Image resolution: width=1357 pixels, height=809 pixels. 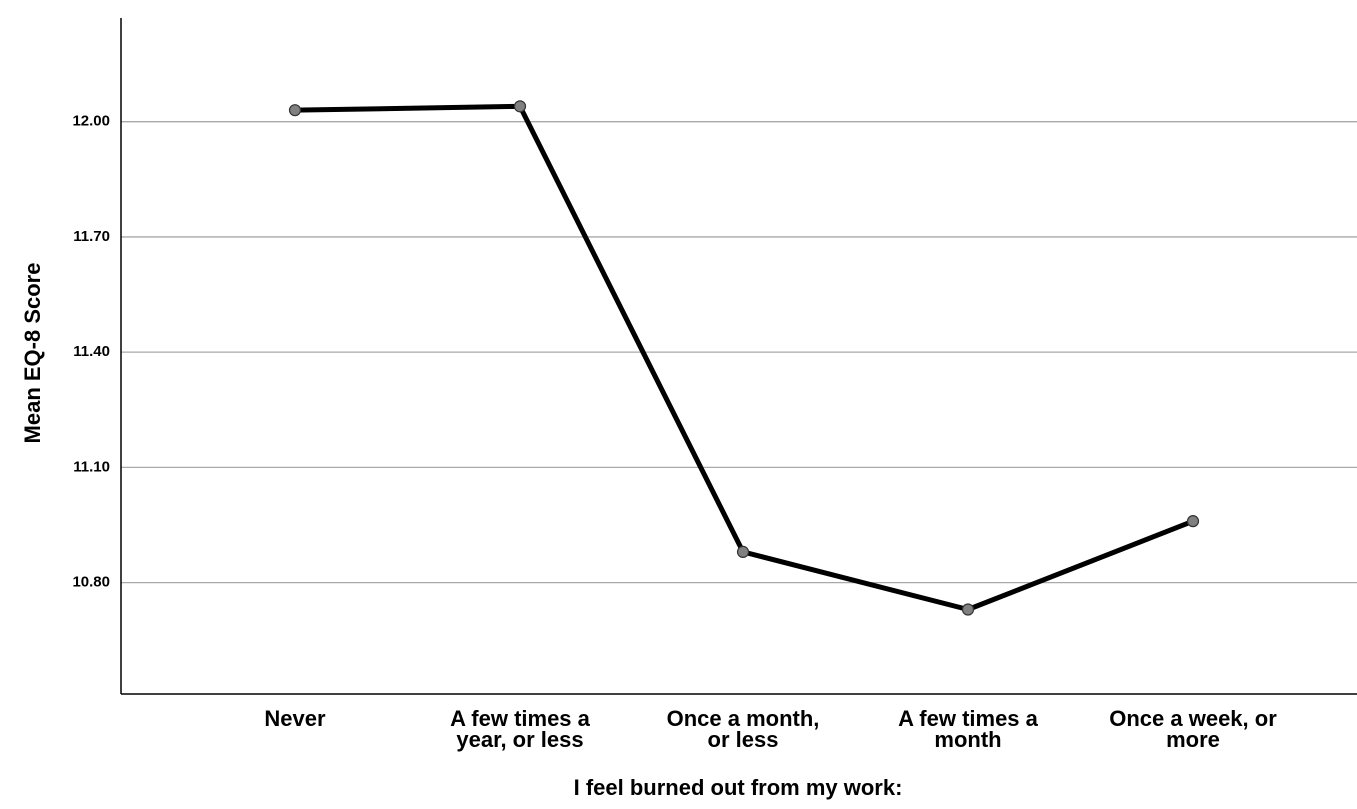 I want to click on x-axis-title: I feel burned out from my work:, so click(x=738, y=787).